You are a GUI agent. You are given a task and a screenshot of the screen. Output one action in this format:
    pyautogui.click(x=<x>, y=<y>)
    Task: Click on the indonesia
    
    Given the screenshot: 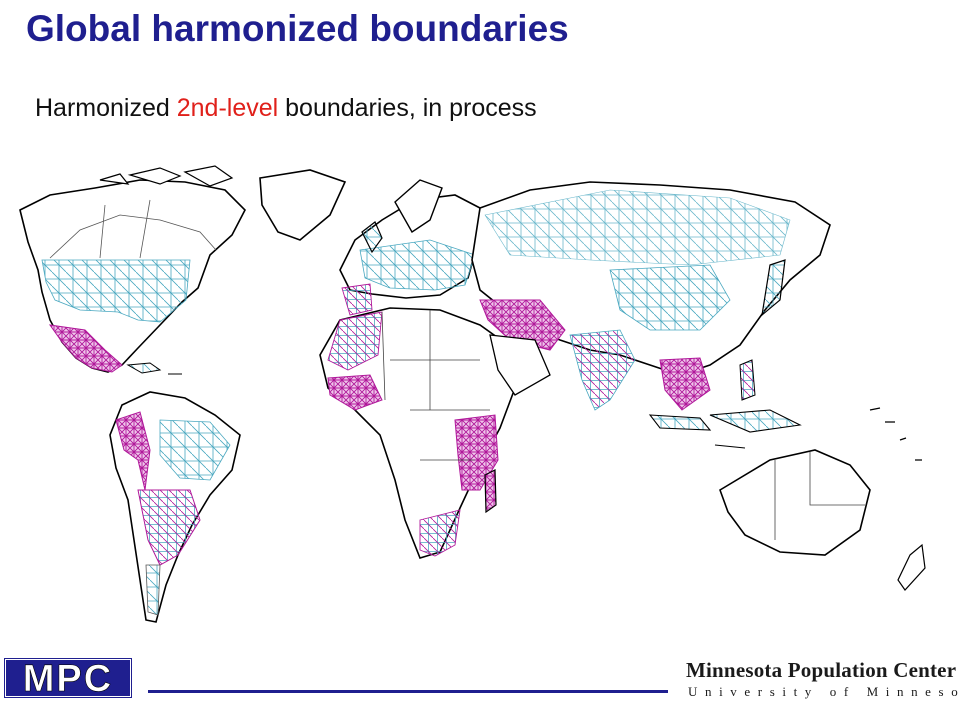 What is the action you would take?
    pyautogui.click(x=725, y=429)
    